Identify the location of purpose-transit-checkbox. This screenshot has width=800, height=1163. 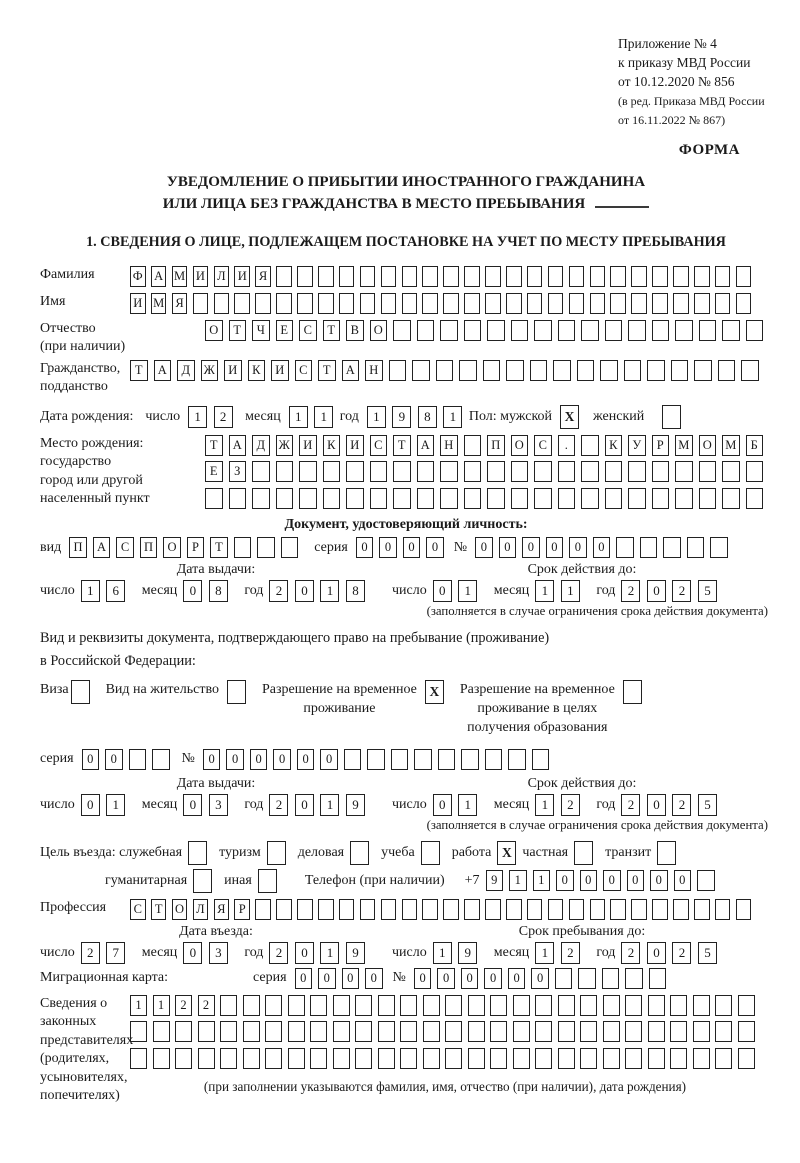
(667, 852).